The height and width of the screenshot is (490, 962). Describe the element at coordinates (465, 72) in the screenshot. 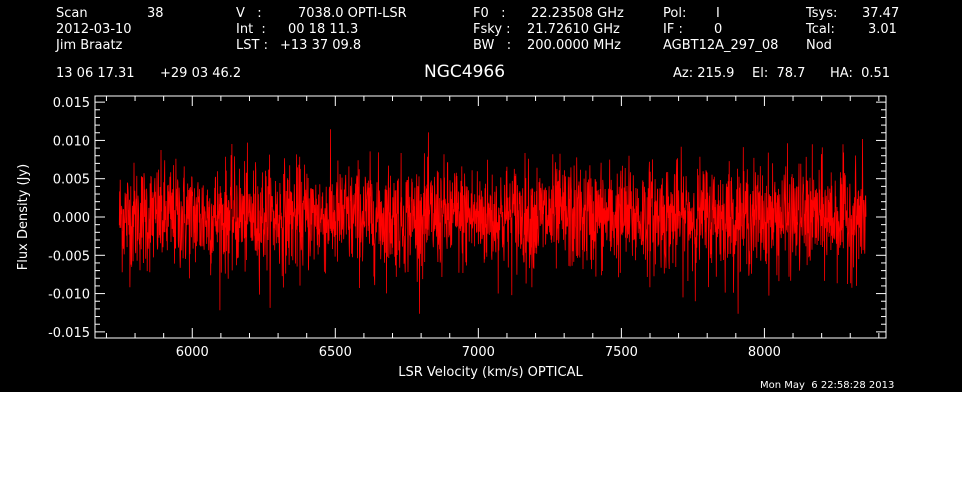

I see `source-name: NGC4966` at that location.